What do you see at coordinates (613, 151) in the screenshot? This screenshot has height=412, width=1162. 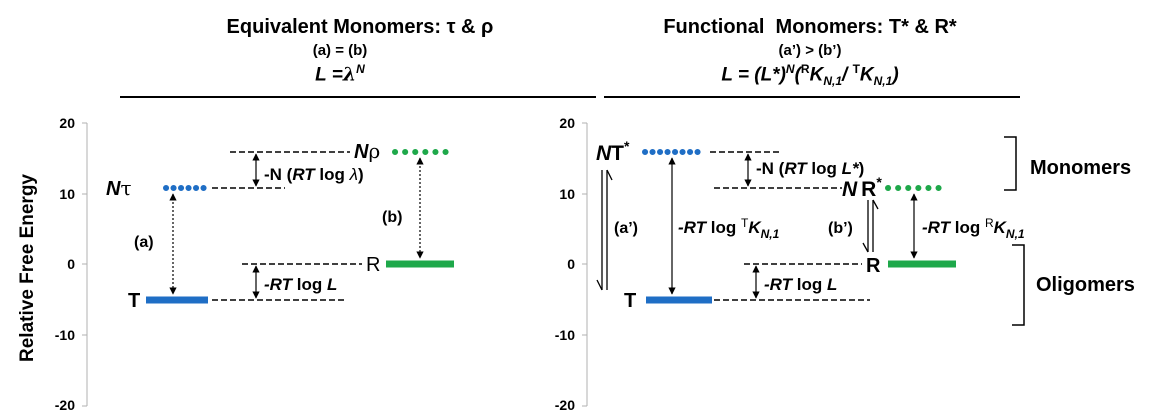 I see `n-tstar-label: NT*` at bounding box center [613, 151].